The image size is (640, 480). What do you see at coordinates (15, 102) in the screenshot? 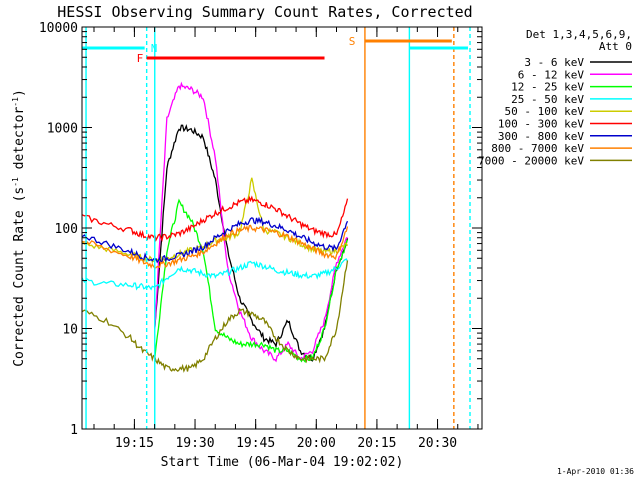
I see `y-axis-label-sup2: -1` at bounding box center [15, 102].